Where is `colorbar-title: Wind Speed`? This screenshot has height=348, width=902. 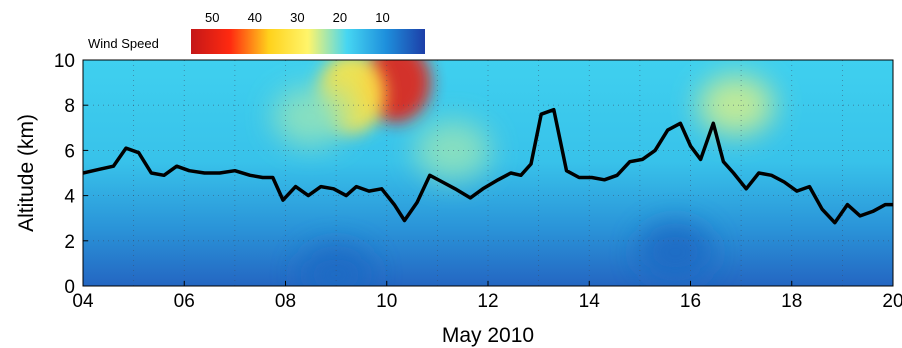
colorbar-title: Wind Speed is located at coordinates (123, 43).